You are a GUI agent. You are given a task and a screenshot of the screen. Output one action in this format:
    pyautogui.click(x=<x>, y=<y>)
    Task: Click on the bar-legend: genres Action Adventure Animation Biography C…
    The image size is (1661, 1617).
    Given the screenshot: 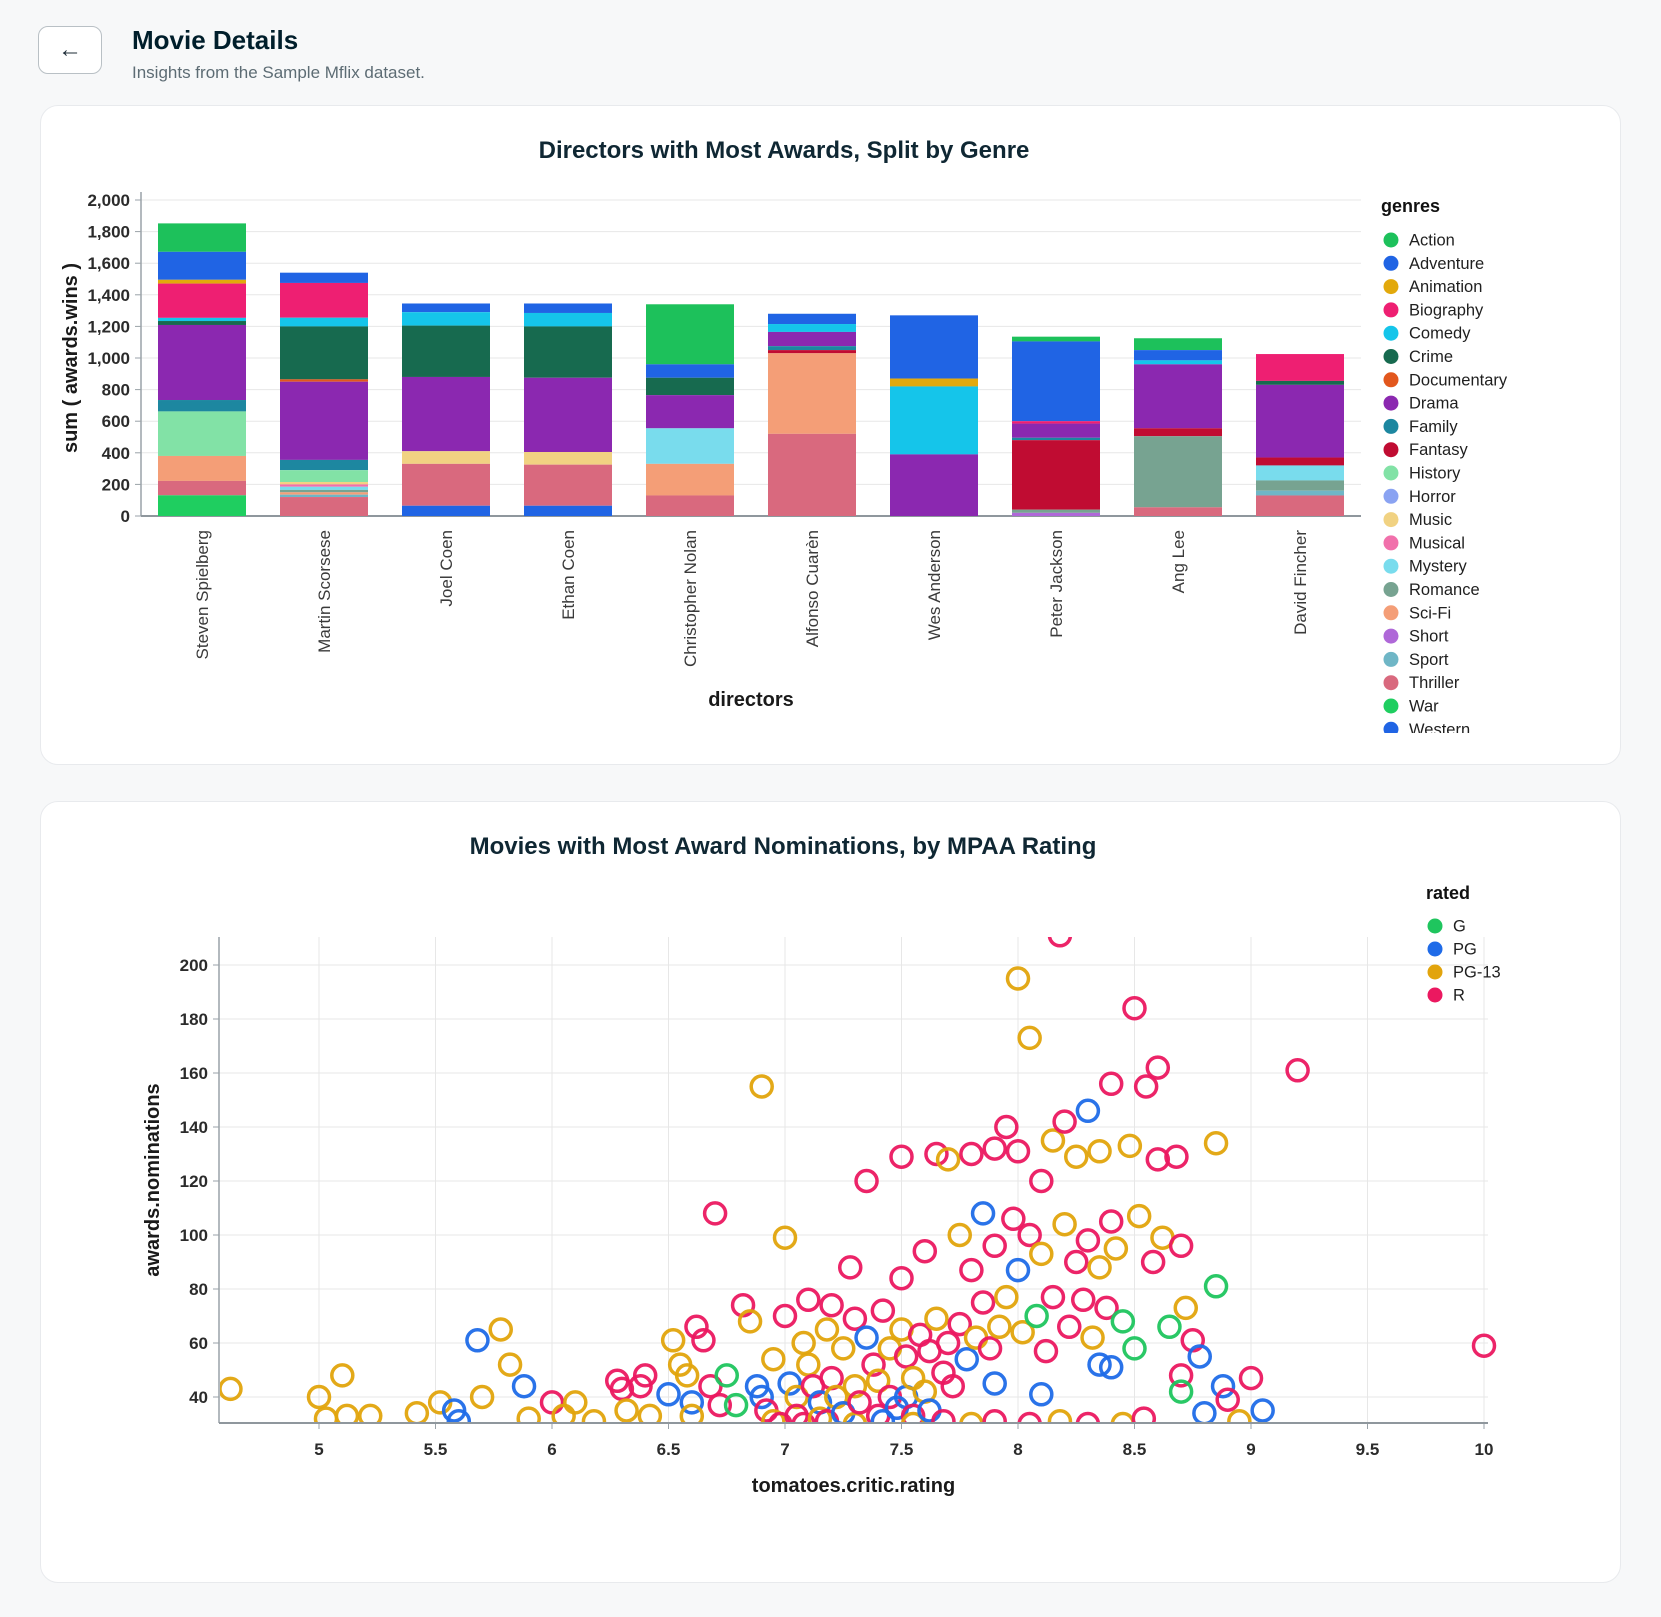 What is the action you would take?
    pyautogui.click(x=1444, y=464)
    